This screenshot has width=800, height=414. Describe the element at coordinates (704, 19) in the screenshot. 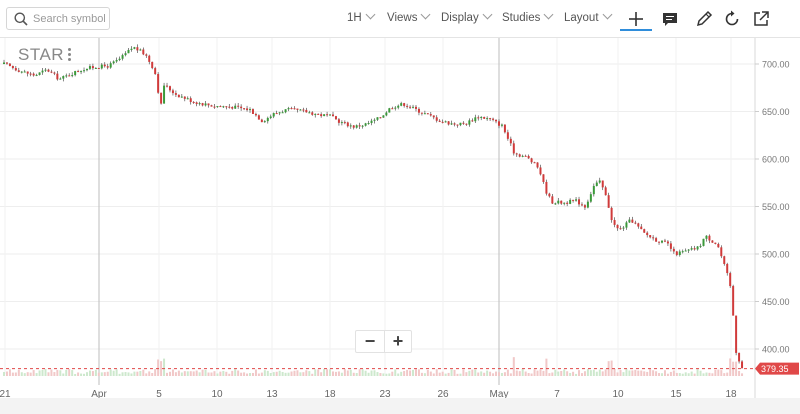

I see `draw-button` at that location.